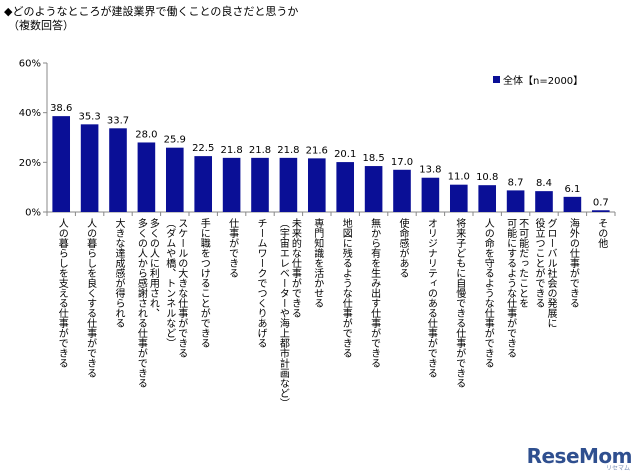  I want to click on x-tick-label: 不可能だったことを 可能にするような仕事ができる, so click(516, 288).